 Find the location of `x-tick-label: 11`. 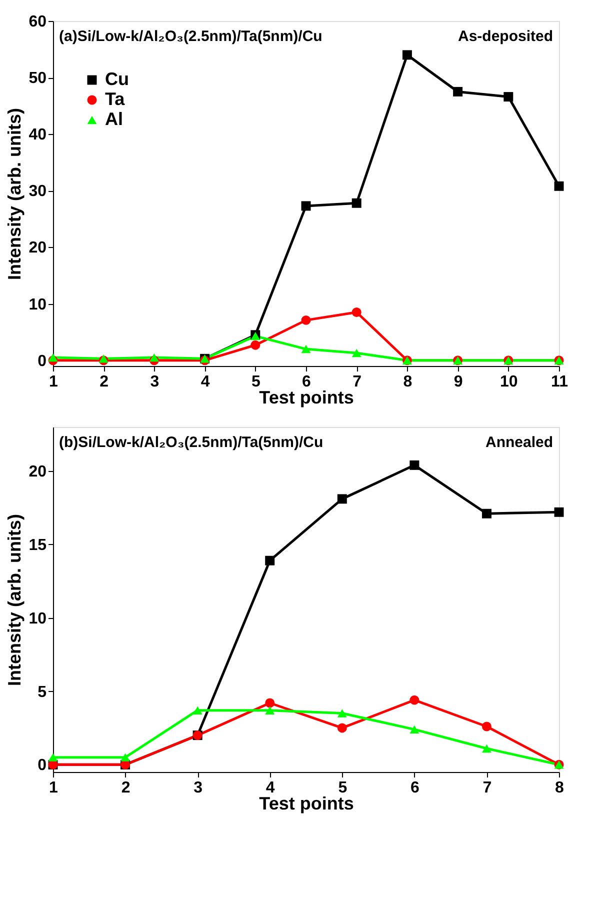

x-tick-label: 11 is located at coordinates (559, 382).